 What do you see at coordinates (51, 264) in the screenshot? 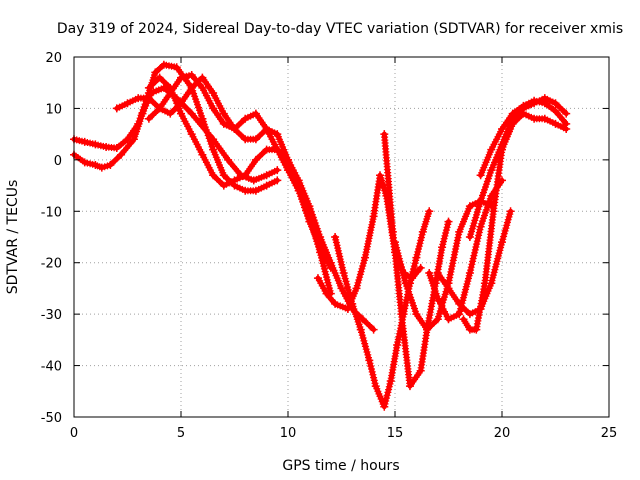
I see `y-tick-label: -20` at bounding box center [51, 264].